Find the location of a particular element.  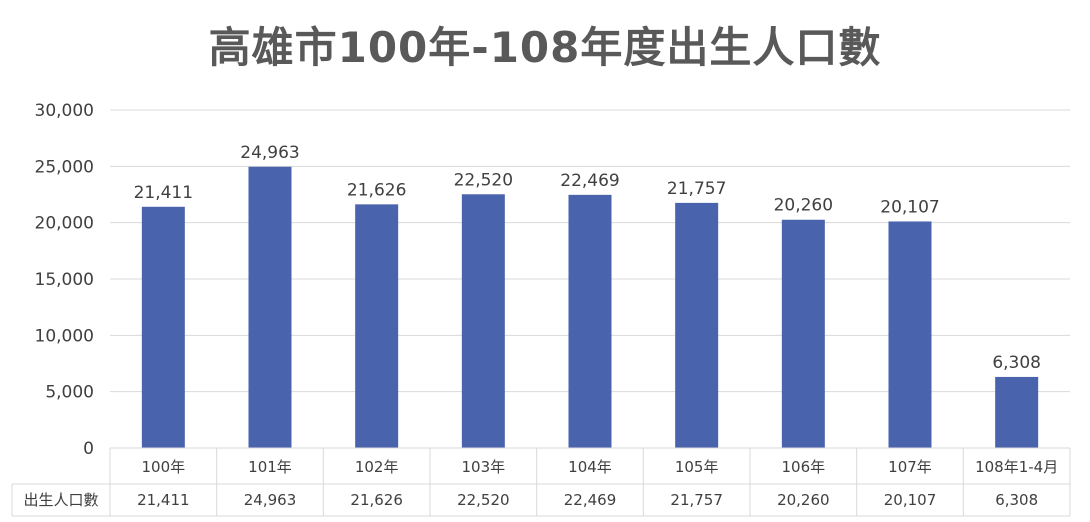

table-value: 21,626 is located at coordinates (376, 500).